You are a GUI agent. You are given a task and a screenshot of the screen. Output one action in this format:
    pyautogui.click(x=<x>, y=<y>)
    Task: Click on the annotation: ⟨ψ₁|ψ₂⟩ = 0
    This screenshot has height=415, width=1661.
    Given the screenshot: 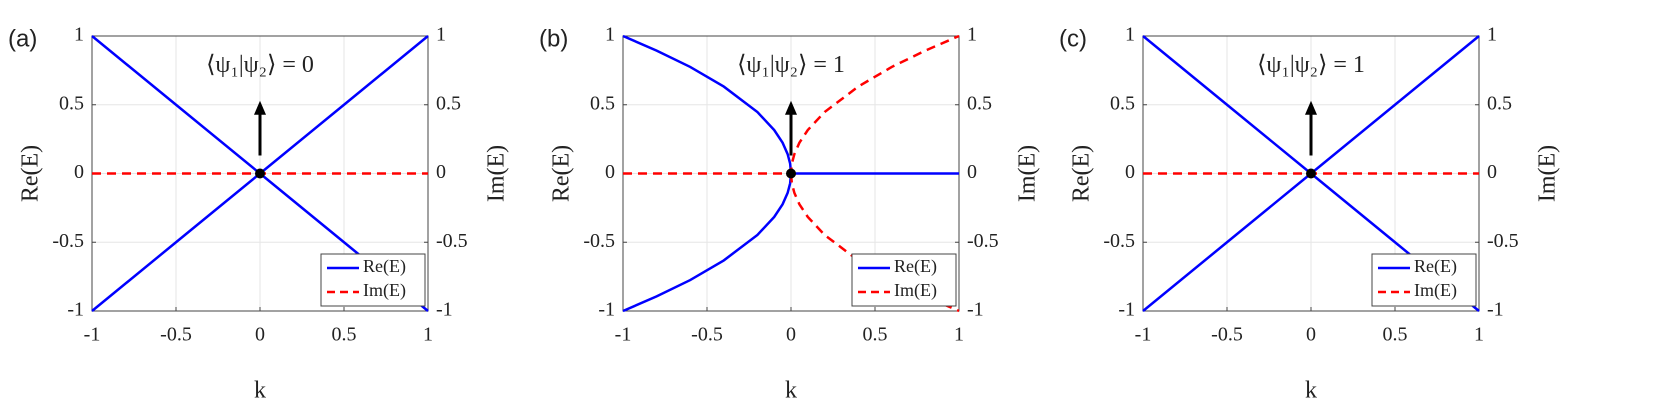 What is the action you would take?
    pyautogui.click(x=260, y=65)
    